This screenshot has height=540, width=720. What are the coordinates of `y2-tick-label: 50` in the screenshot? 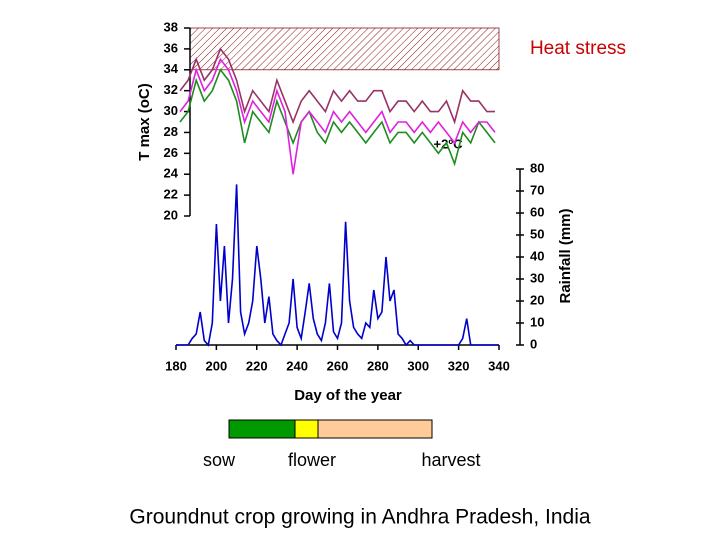 It's located at (537, 233).